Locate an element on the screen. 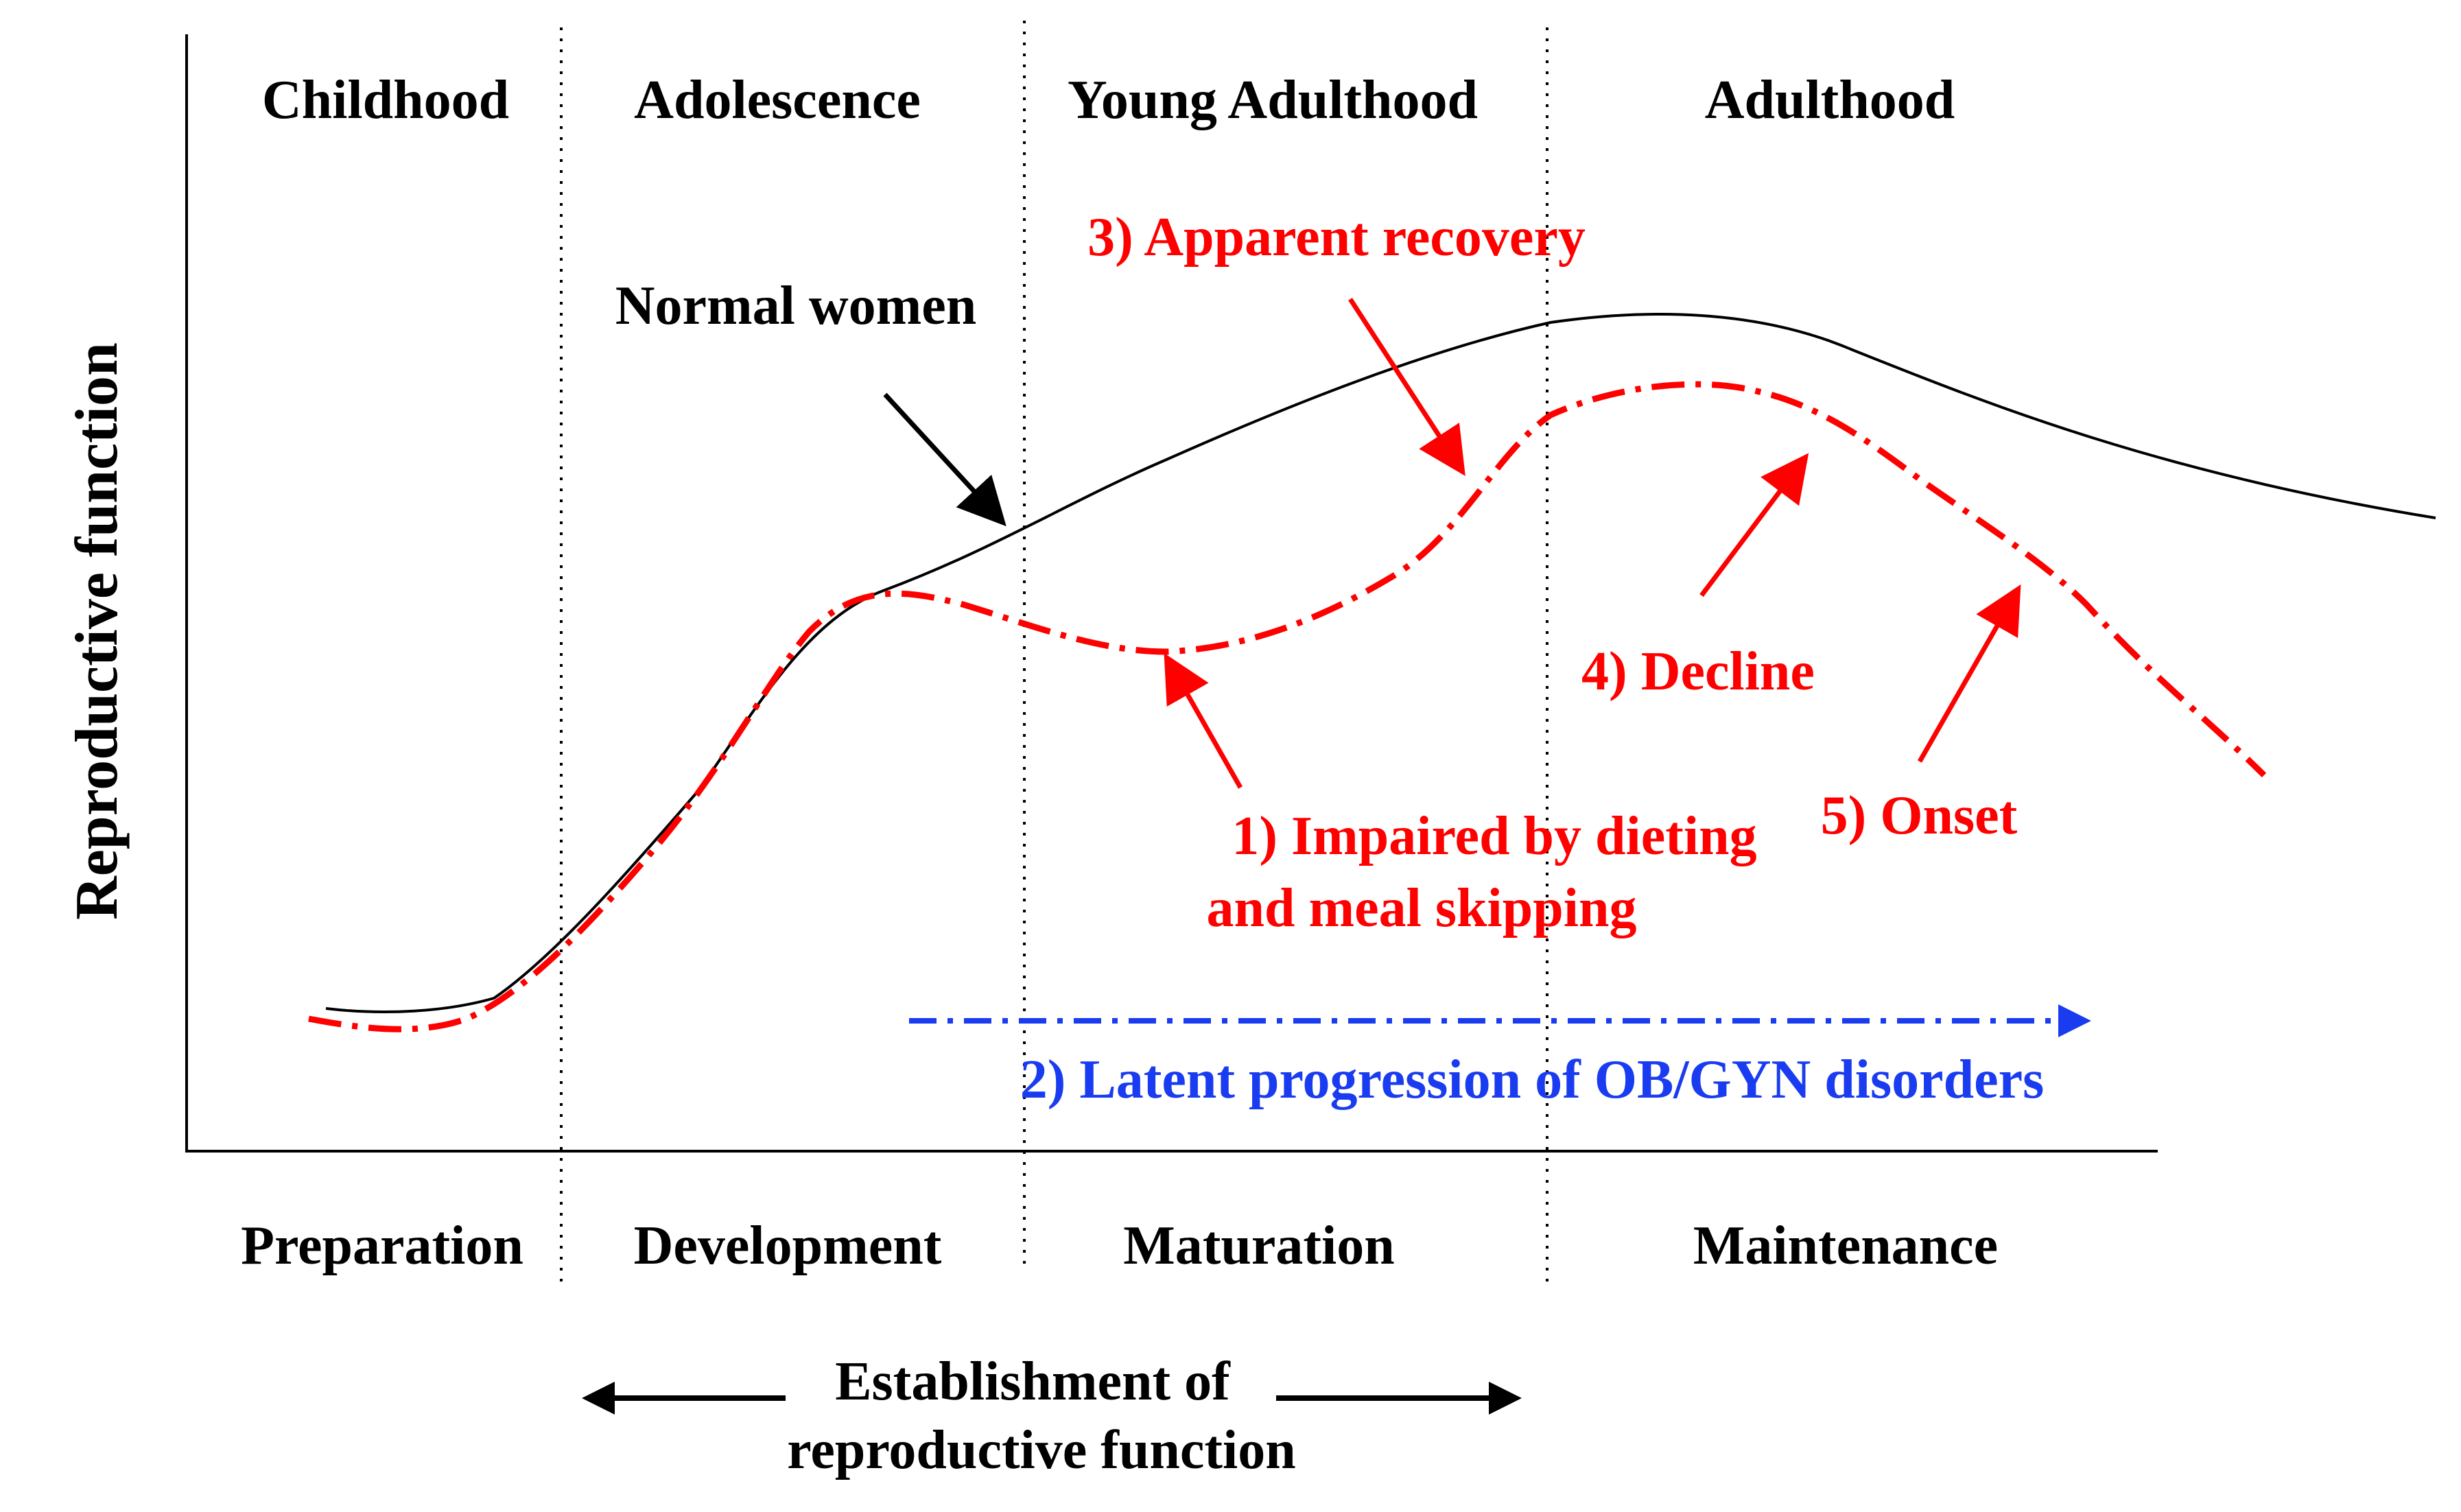 The width and height of the screenshot is (2461, 1512). normal-women-arrow is located at coordinates (944, 459).